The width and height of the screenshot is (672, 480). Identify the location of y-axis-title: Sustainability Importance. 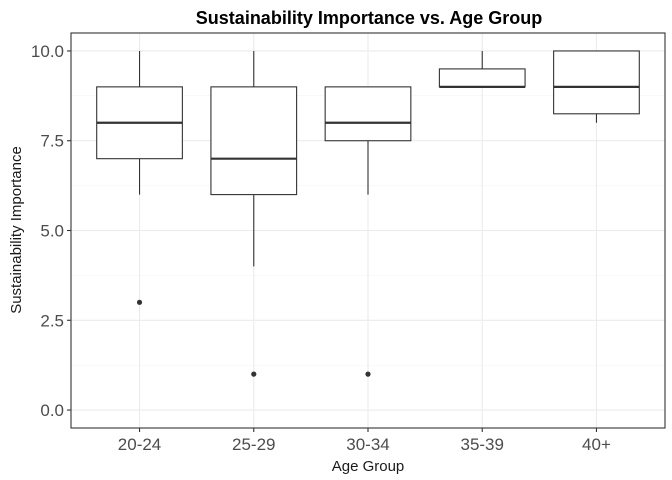
(16, 230).